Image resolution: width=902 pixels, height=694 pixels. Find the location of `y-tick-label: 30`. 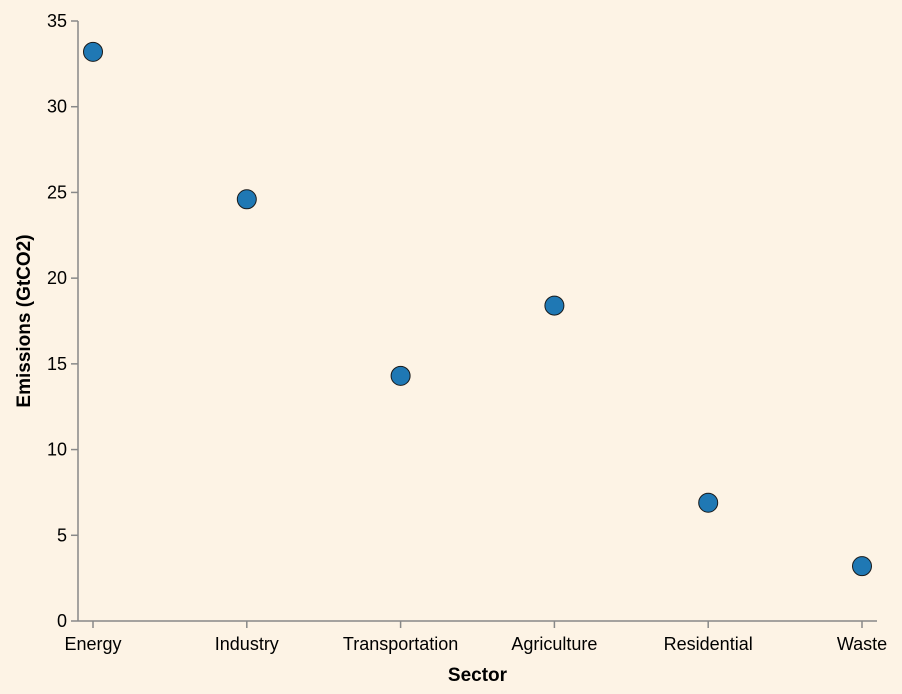

y-tick-label: 30 is located at coordinates (57, 107).